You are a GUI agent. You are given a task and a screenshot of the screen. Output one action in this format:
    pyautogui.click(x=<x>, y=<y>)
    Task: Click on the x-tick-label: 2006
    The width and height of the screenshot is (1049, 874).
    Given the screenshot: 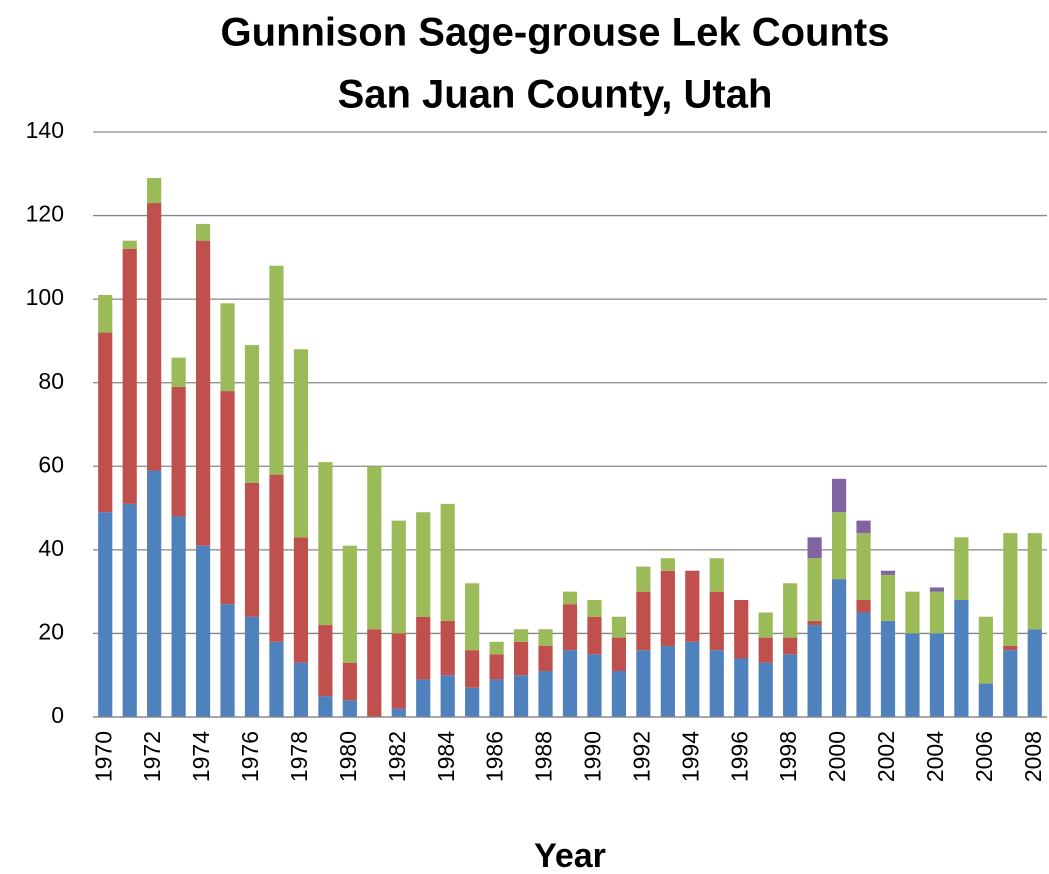 What is the action you would take?
    pyautogui.click(x=984, y=756)
    